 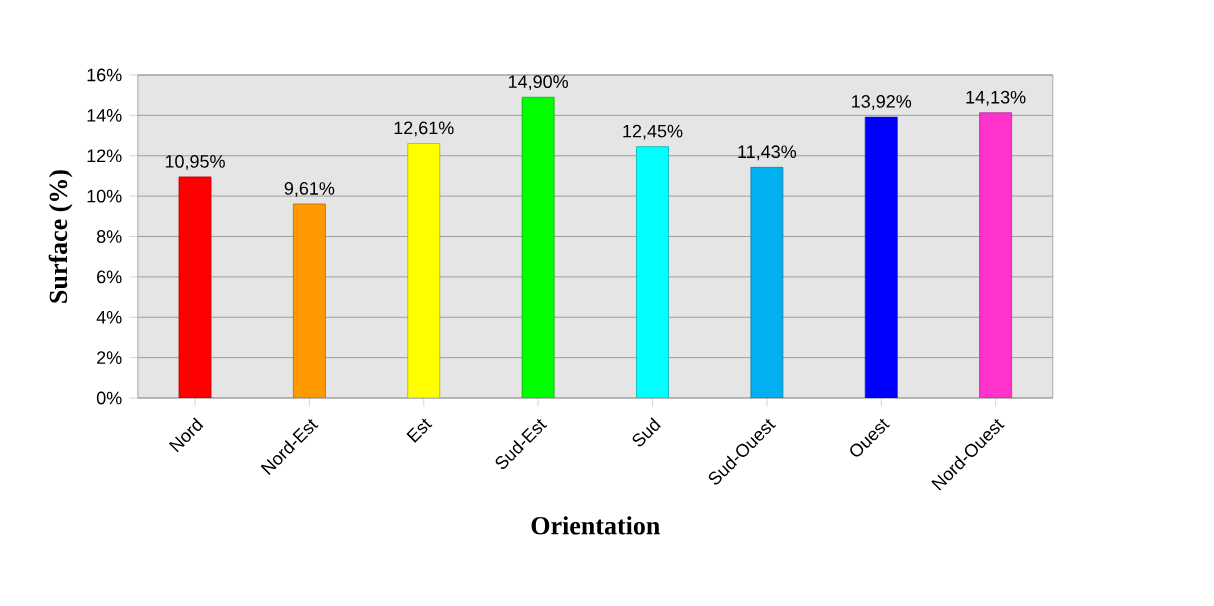 What do you see at coordinates (104, 75) in the screenshot?
I see `y-tick-label: 16%` at bounding box center [104, 75].